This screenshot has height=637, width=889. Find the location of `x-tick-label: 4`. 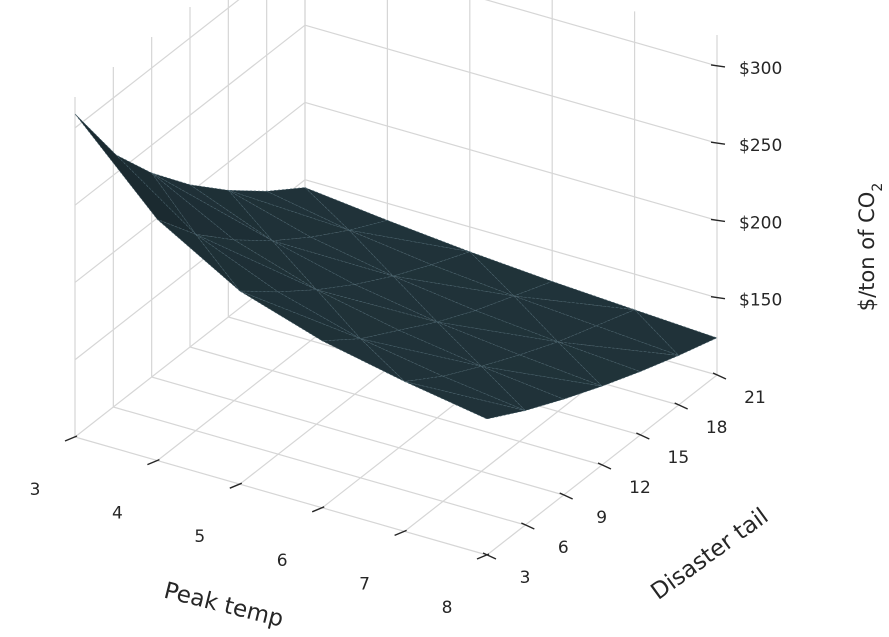

x-tick-label: 4 is located at coordinates (117, 514).